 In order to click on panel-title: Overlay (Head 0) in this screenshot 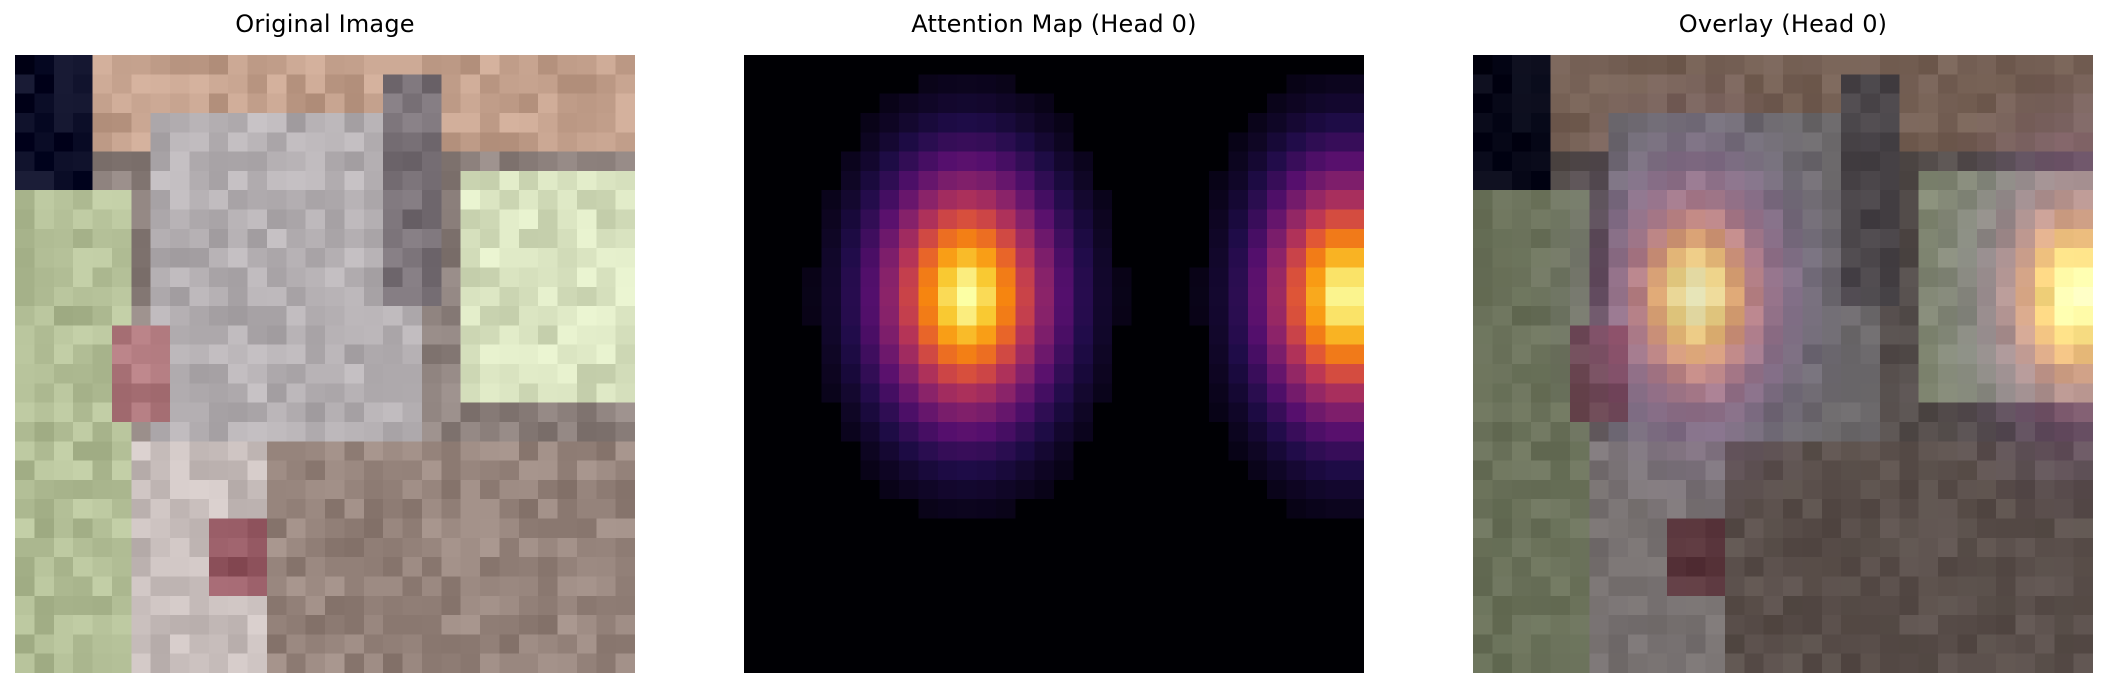, I will do `click(1783, 24)`.